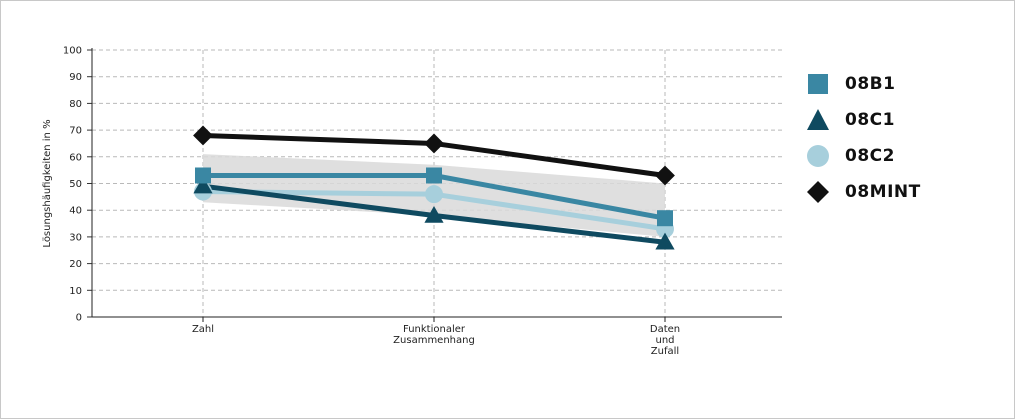 This screenshot has height=419, width=1015. Describe the element at coordinates (75, 77) in the screenshot. I see `y-tick-label: 90` at that location.